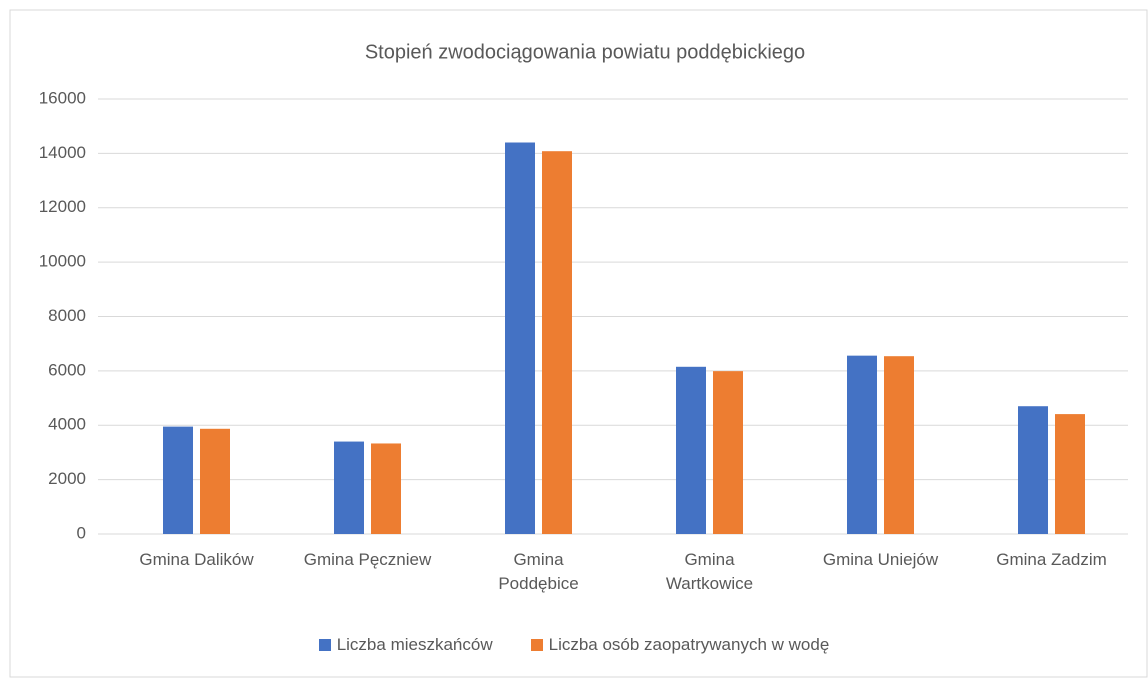  What do you see at coordinates (196, 559) in the screenshot?
I see `x-tick-label: Gmina Dalików` at bounding box center [196, 559].